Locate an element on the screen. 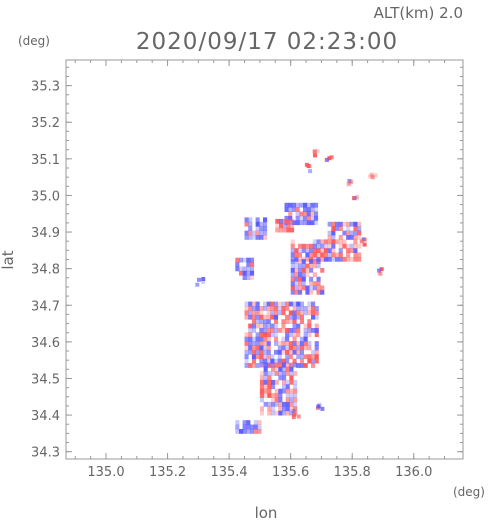 This screenshot has height=521, width=491. y-tick-label: 34.9 is located at coordinates (45, 233).